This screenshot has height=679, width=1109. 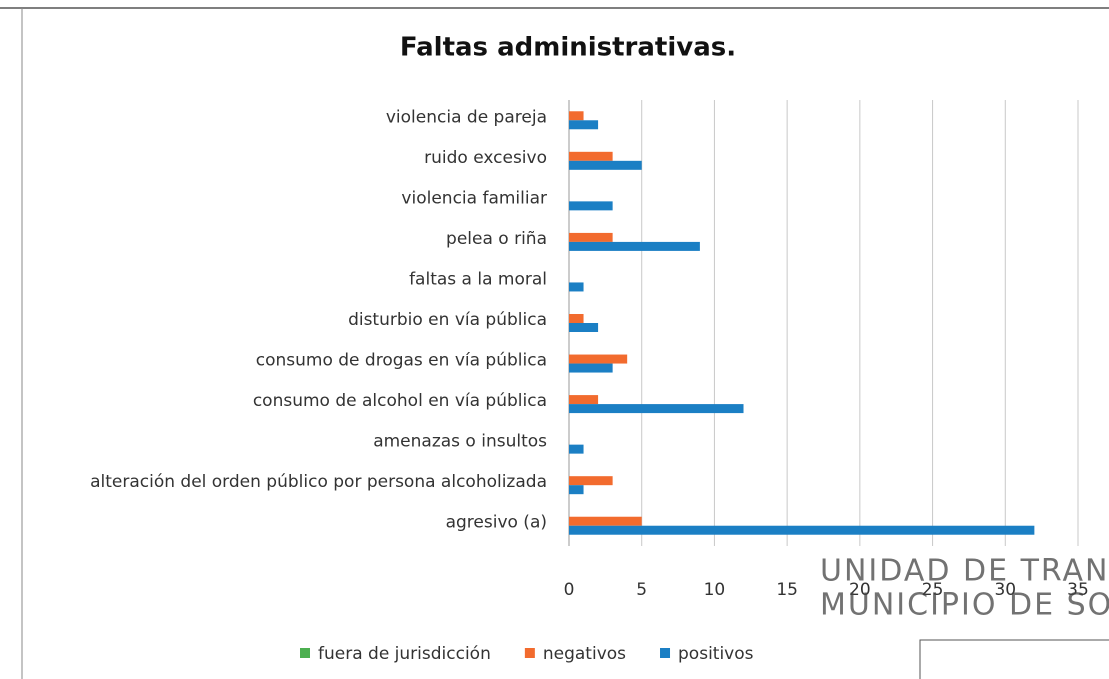 What do you see at coordinates (404, 654) in the screenshot?
I see `legend-label: fuera de jurisdicción` at bounding box center [404, 654].